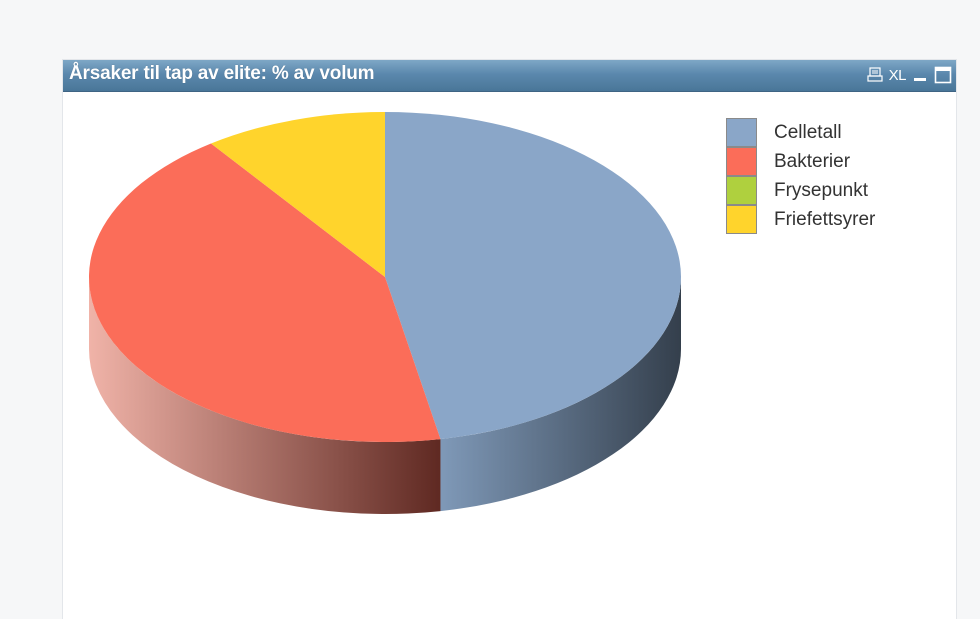  What do you see at coordinates (821, 190) in the screenshot?
I see `legend-label: Frysepunkt` at bounding box center [821, 190].